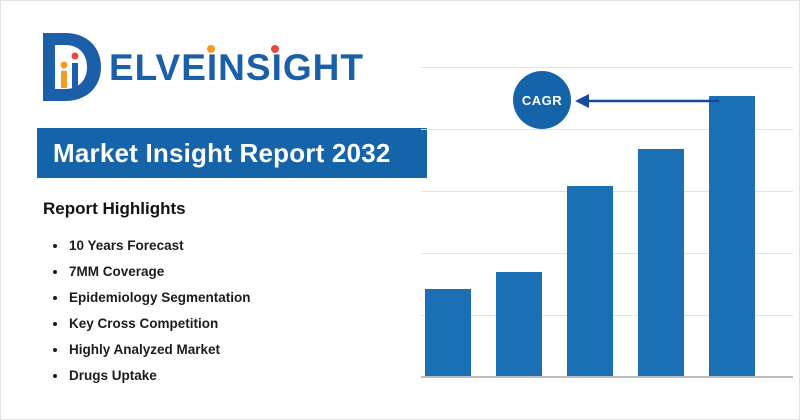 This screenshot has width=800, height=420. Describe the element at coordinates (152, 376) in the screenshot. I see `list-item: Drugs Uptake` at that location.